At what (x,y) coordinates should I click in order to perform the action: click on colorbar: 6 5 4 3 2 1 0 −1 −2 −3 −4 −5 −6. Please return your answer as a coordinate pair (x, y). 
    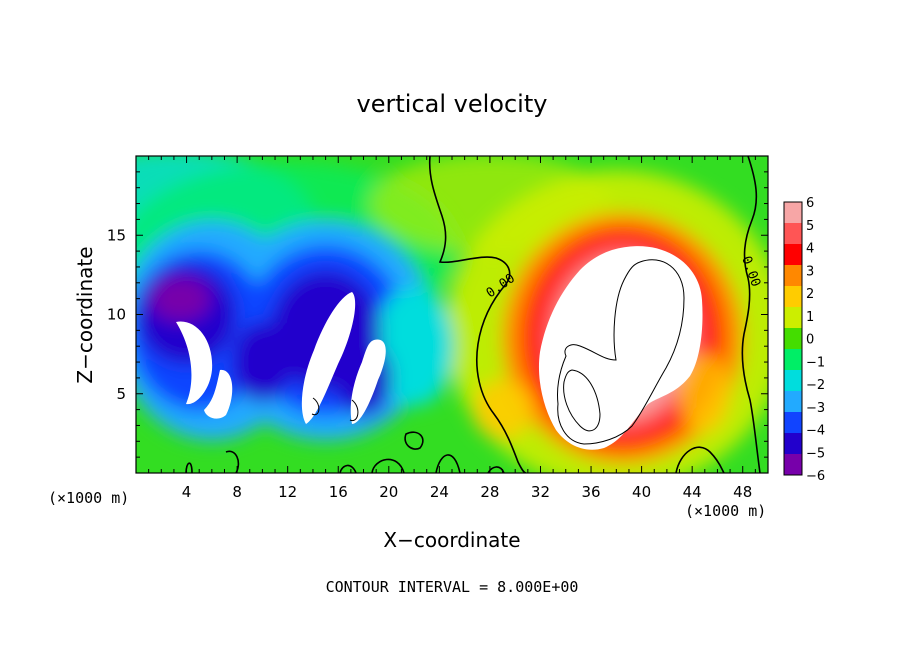
    Looking at the image, I should click on (804, 340).